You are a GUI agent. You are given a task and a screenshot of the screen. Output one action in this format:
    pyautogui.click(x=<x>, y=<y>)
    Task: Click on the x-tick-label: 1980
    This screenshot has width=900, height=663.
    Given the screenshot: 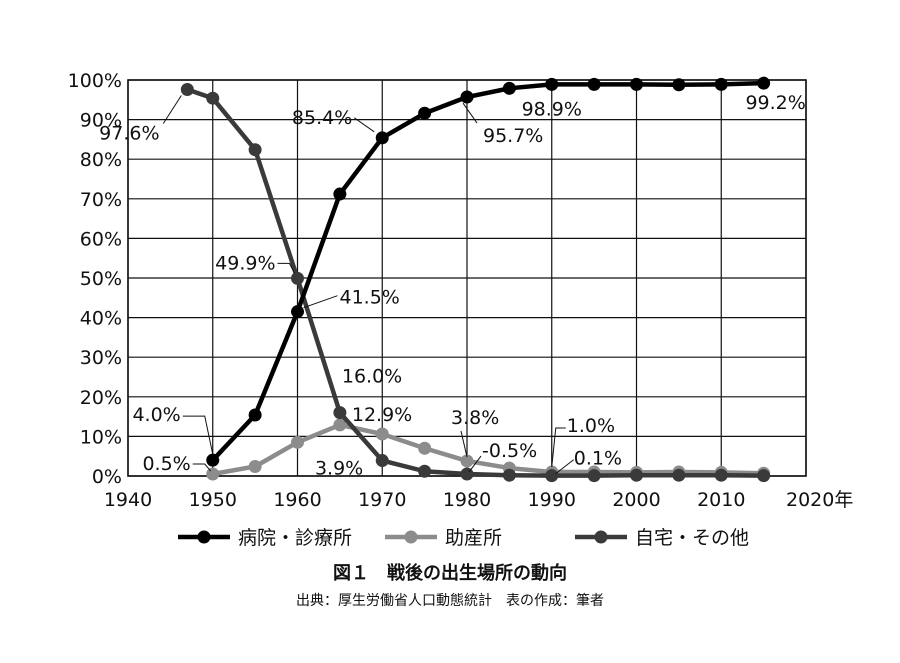 What is the action you would take?
    pyautogui.click(x=467, y=500)
    